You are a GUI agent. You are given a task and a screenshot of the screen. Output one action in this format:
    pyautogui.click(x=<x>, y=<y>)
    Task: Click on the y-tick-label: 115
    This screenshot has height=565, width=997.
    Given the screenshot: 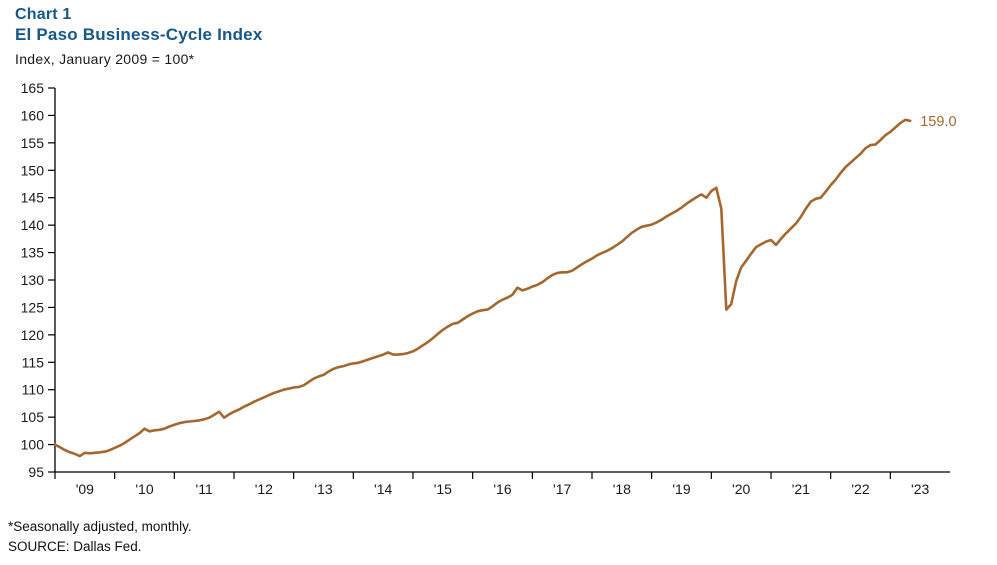 What is the action you would take?
    pyautogui.click(x=33, y=362)
    